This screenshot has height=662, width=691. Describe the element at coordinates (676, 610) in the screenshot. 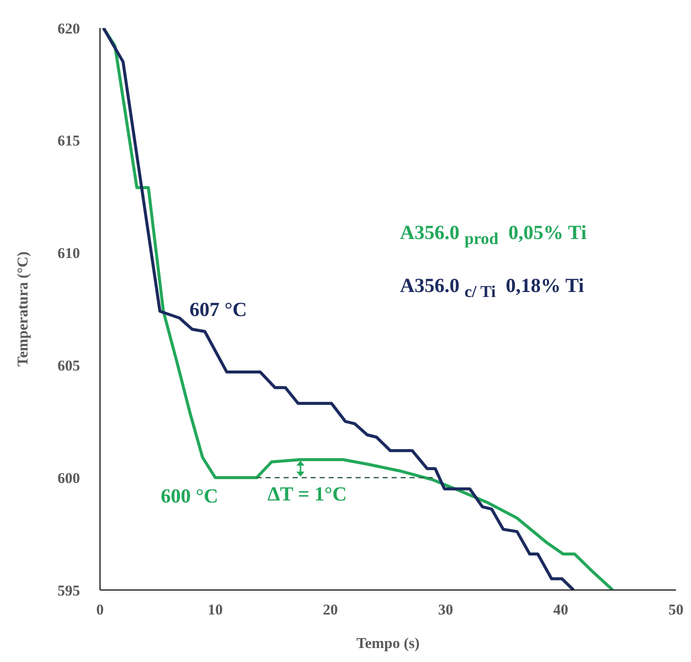

I see `x-tick-label: 50` at that location.